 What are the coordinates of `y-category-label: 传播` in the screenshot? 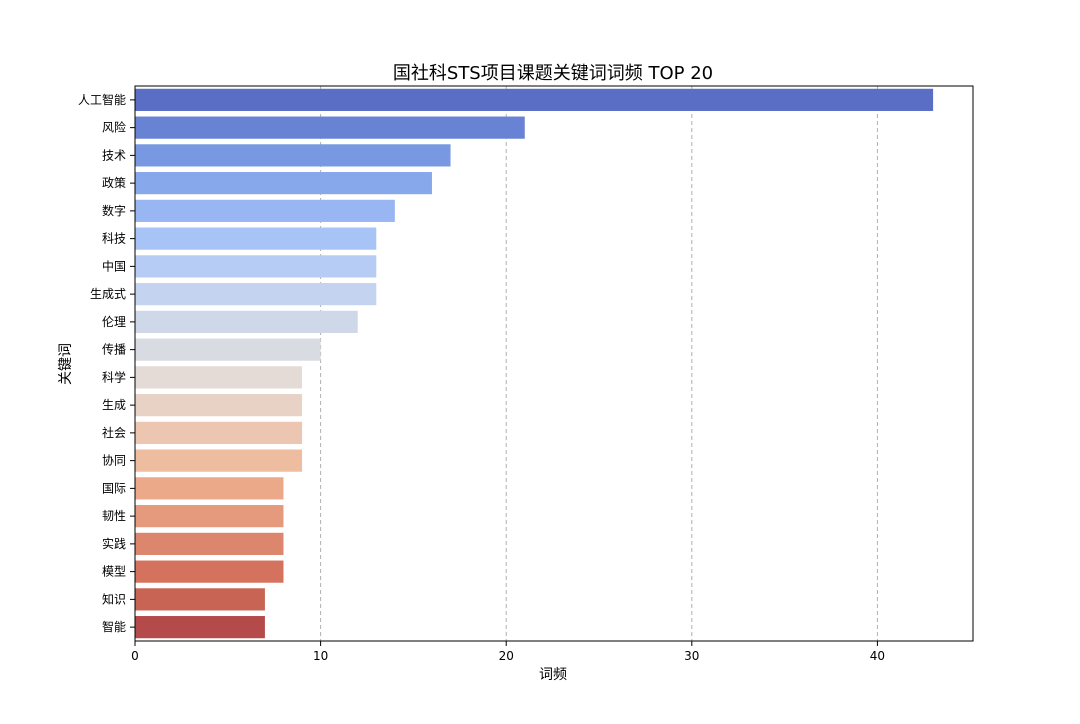 It's located at (114, 349).